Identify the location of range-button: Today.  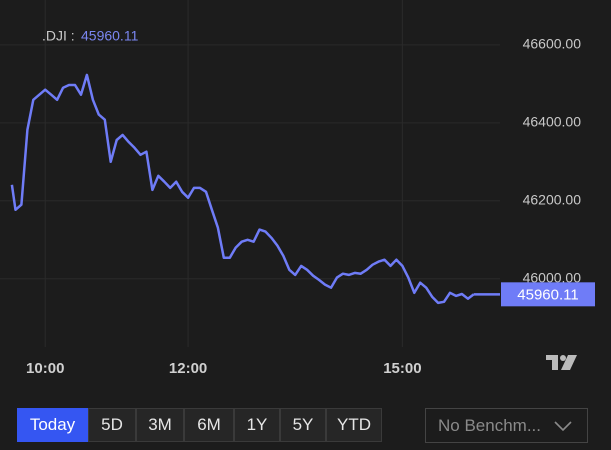
(52, 425).